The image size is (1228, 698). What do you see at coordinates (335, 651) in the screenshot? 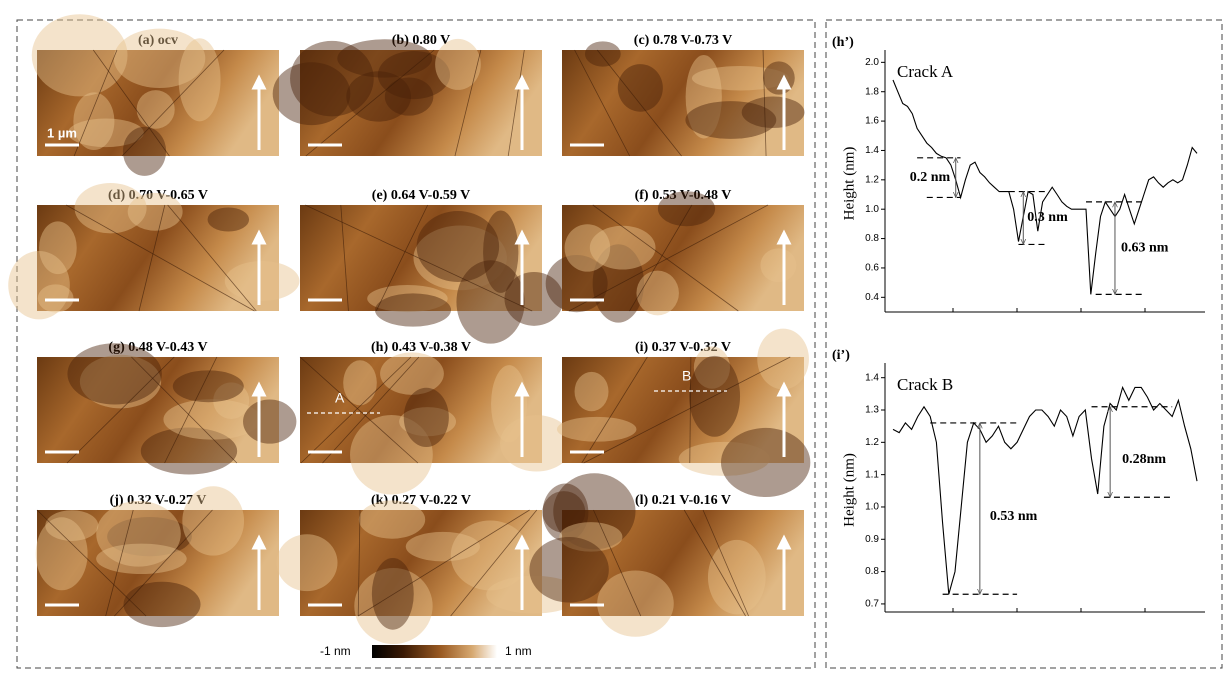
I see `colorbar-min: -1 nm` at bounding box center [335, 651].